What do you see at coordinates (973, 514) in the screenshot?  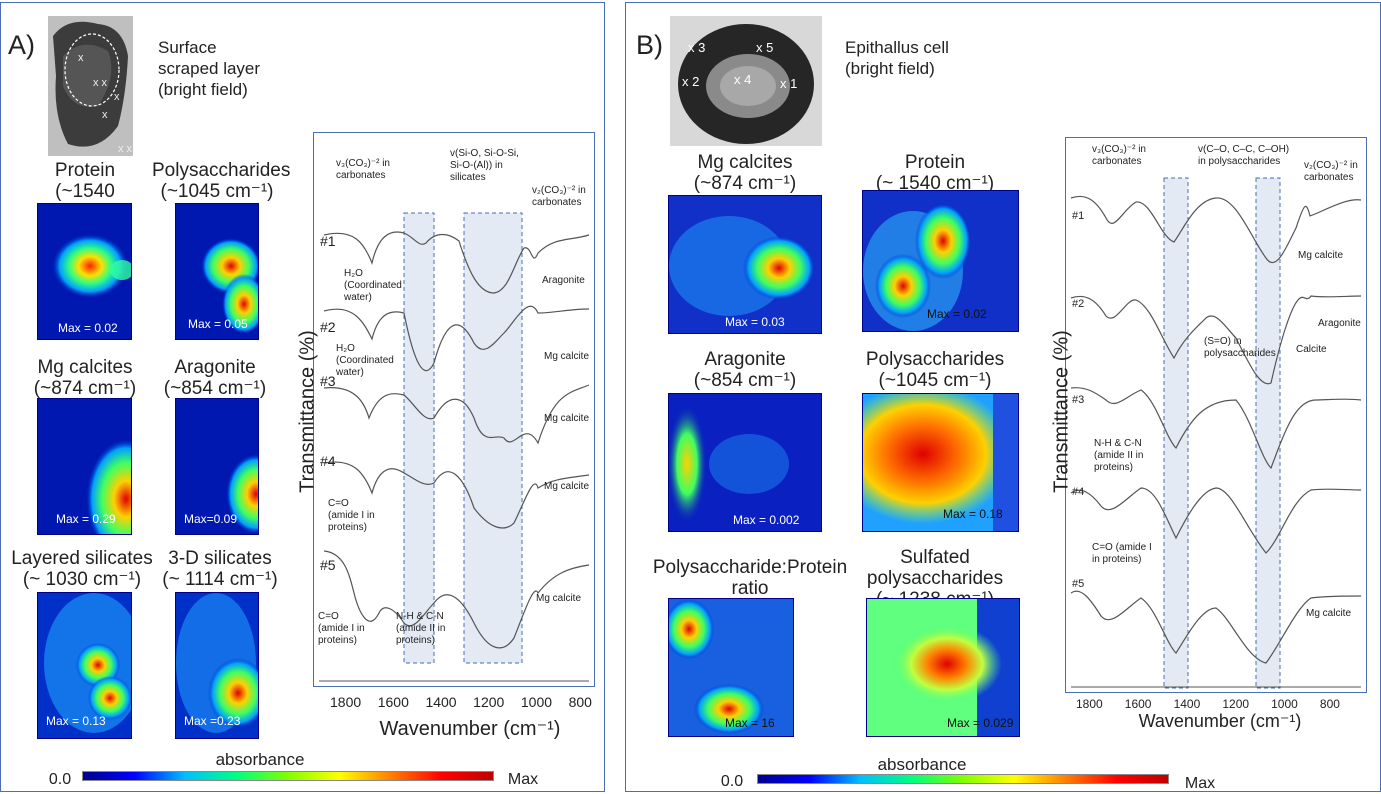 I see `max-label: Max = 0.18` at bounding box center [973, 514].